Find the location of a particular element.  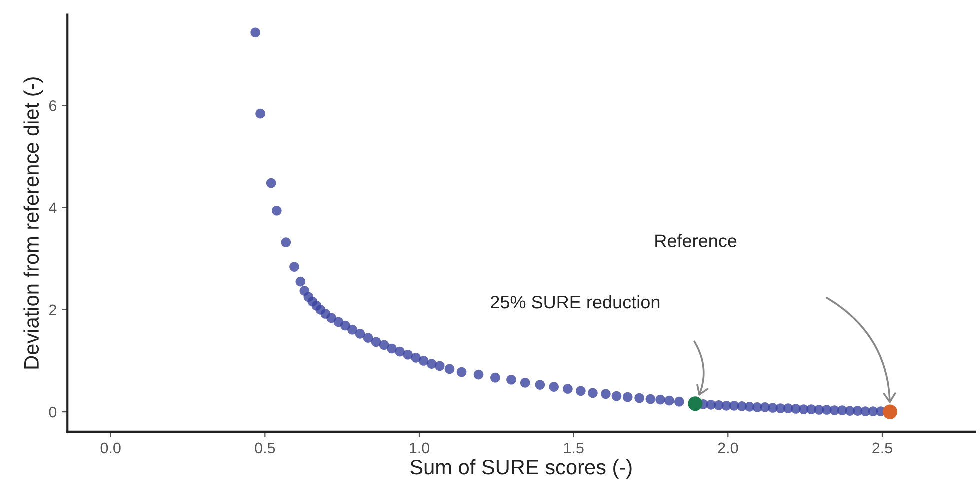

y-axis-title: Deviation from reference diet (-) is located at coordinates (34, 223).